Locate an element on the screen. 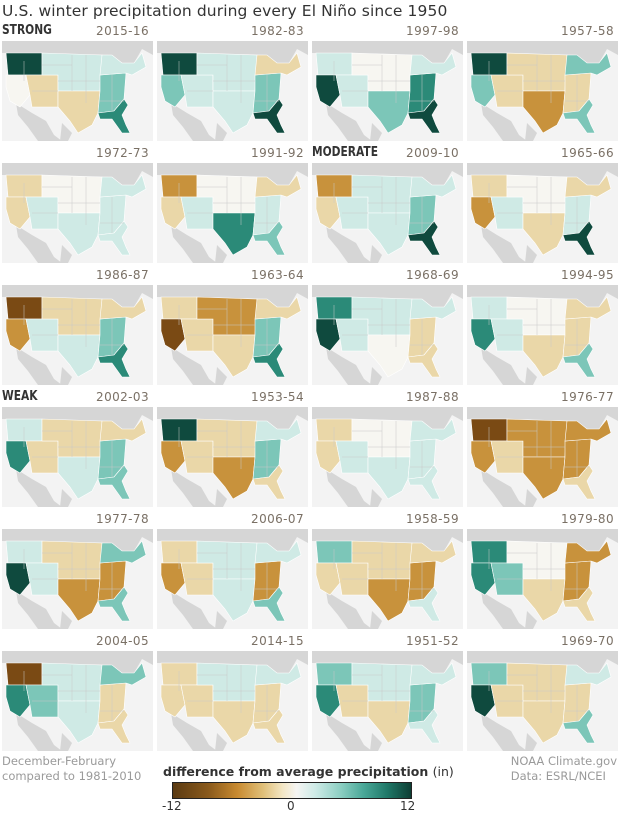 This screenshot has width=620, height=813. map-panel-1963-64: 1963-64 is located at coordinates (232, 327).